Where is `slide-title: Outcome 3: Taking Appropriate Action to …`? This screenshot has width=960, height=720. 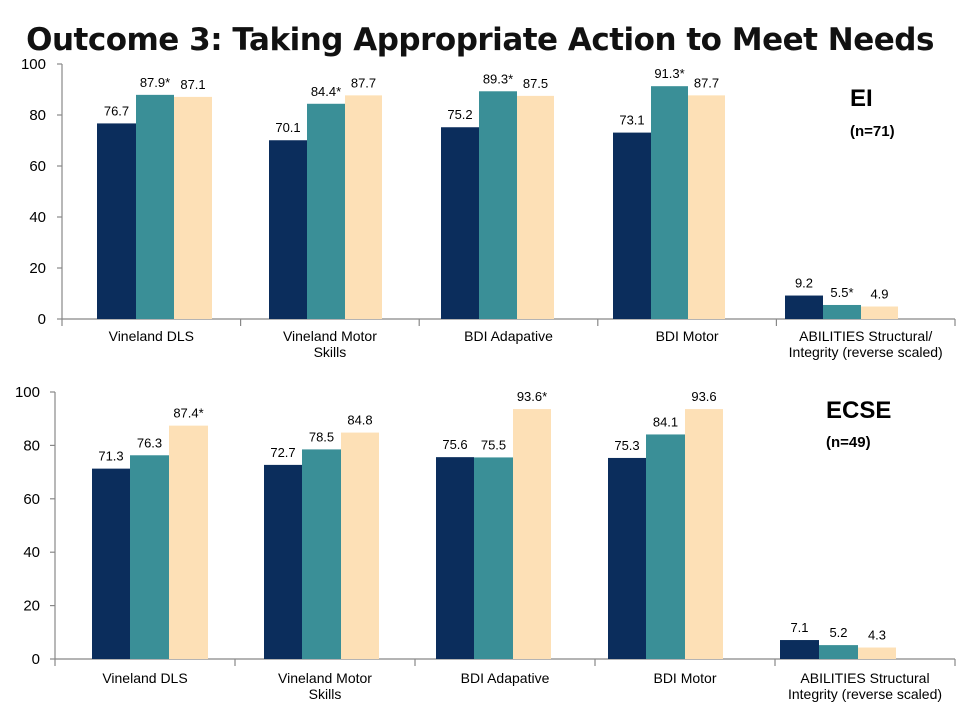 slide-title: Outcome 3: Taking Appropriate Action to … is located at coordinates (480, 40).